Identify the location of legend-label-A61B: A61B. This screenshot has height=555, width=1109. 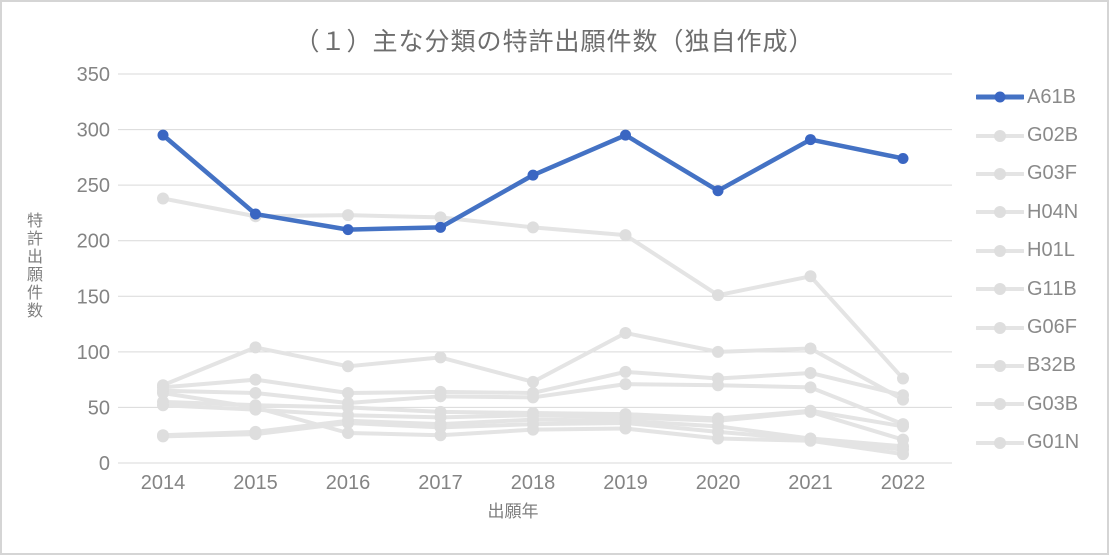
(1051, 96).